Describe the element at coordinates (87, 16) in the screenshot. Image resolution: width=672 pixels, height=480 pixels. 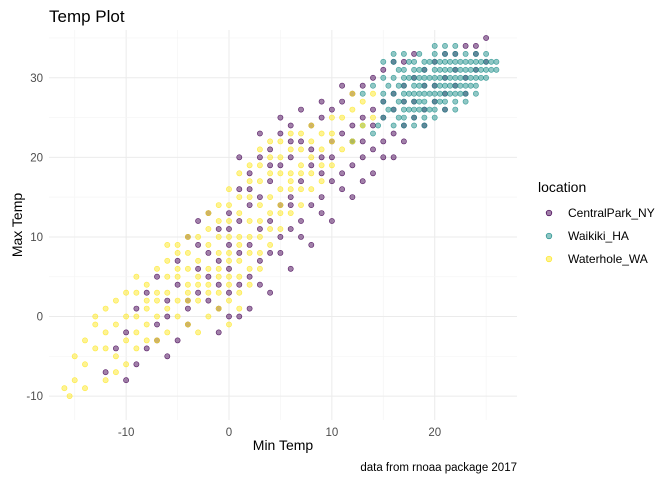
I see `chart-title: Temp Plot` at that location.